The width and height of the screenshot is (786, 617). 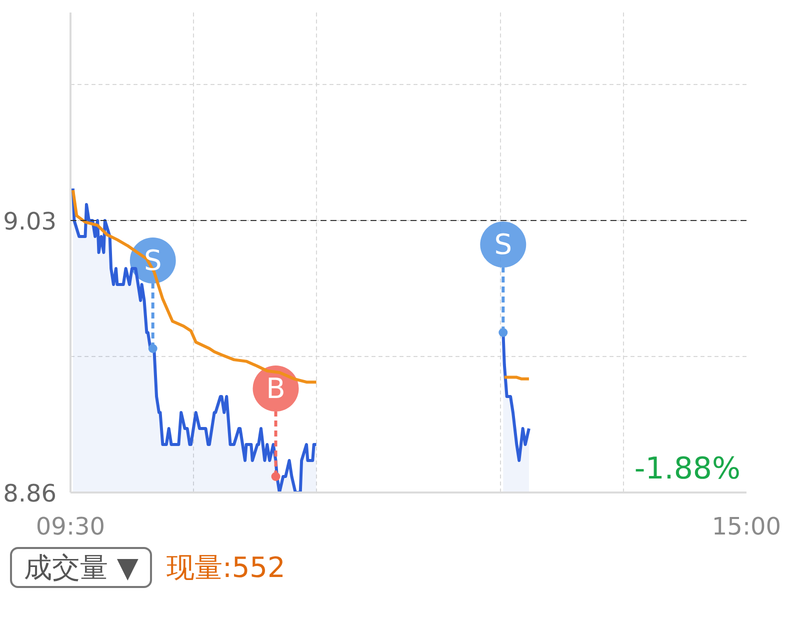 What do you see at coordinates (29, 494) in the screenshot?
I see `y-tick-label: 8.86` at bounding box center [29, 494].